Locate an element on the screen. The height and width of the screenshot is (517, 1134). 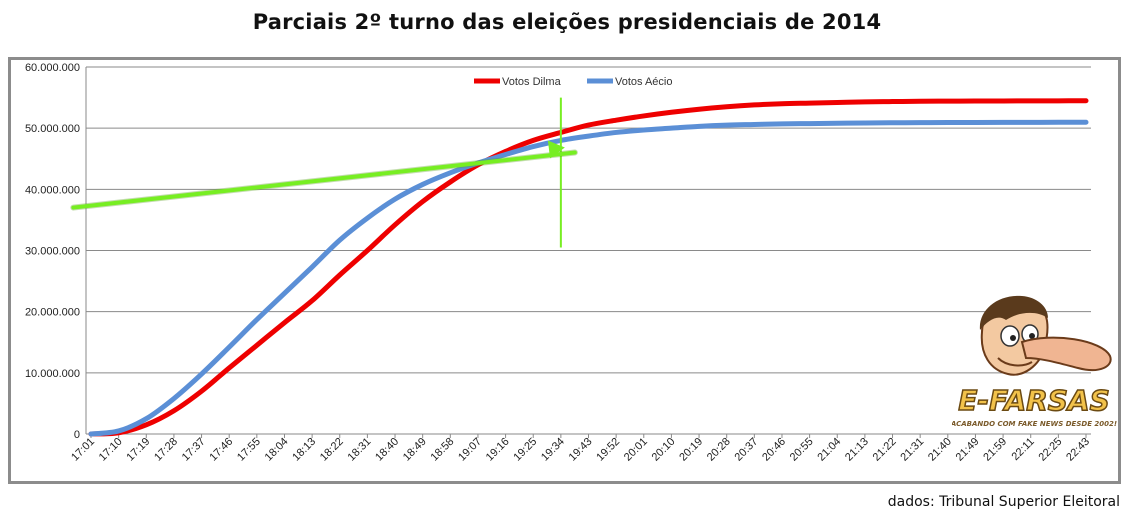
y-tick-label: 50.000.000 is located at coordinates (52, 129).